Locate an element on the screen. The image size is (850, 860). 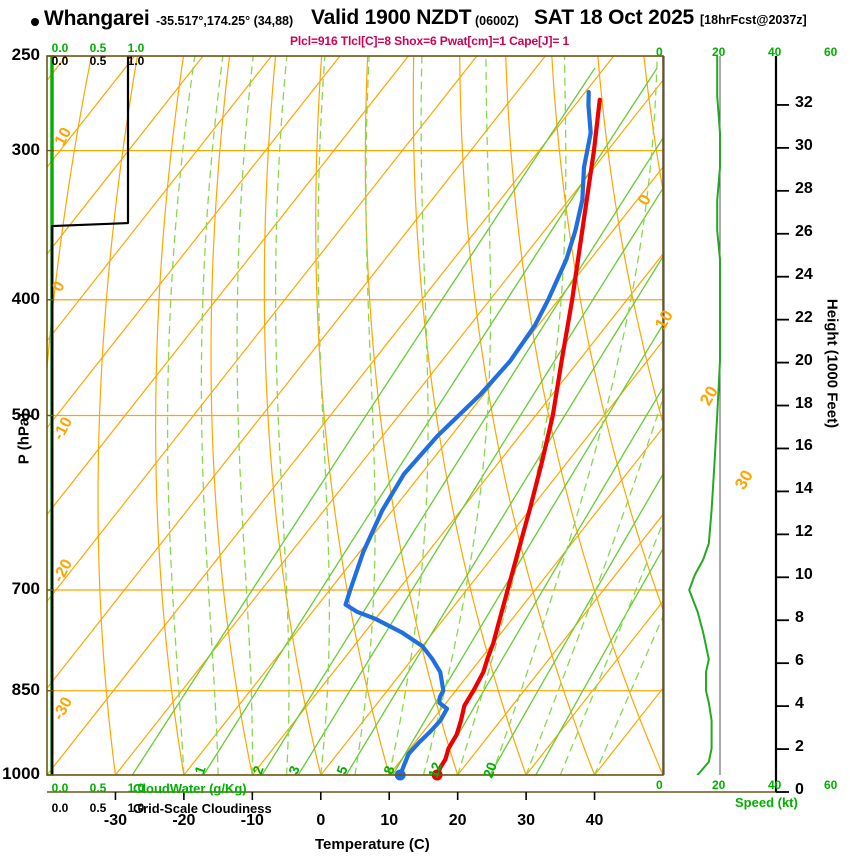
forecast-stamp: [18hrFcst@2037z] is located at coordinates (753, 20).